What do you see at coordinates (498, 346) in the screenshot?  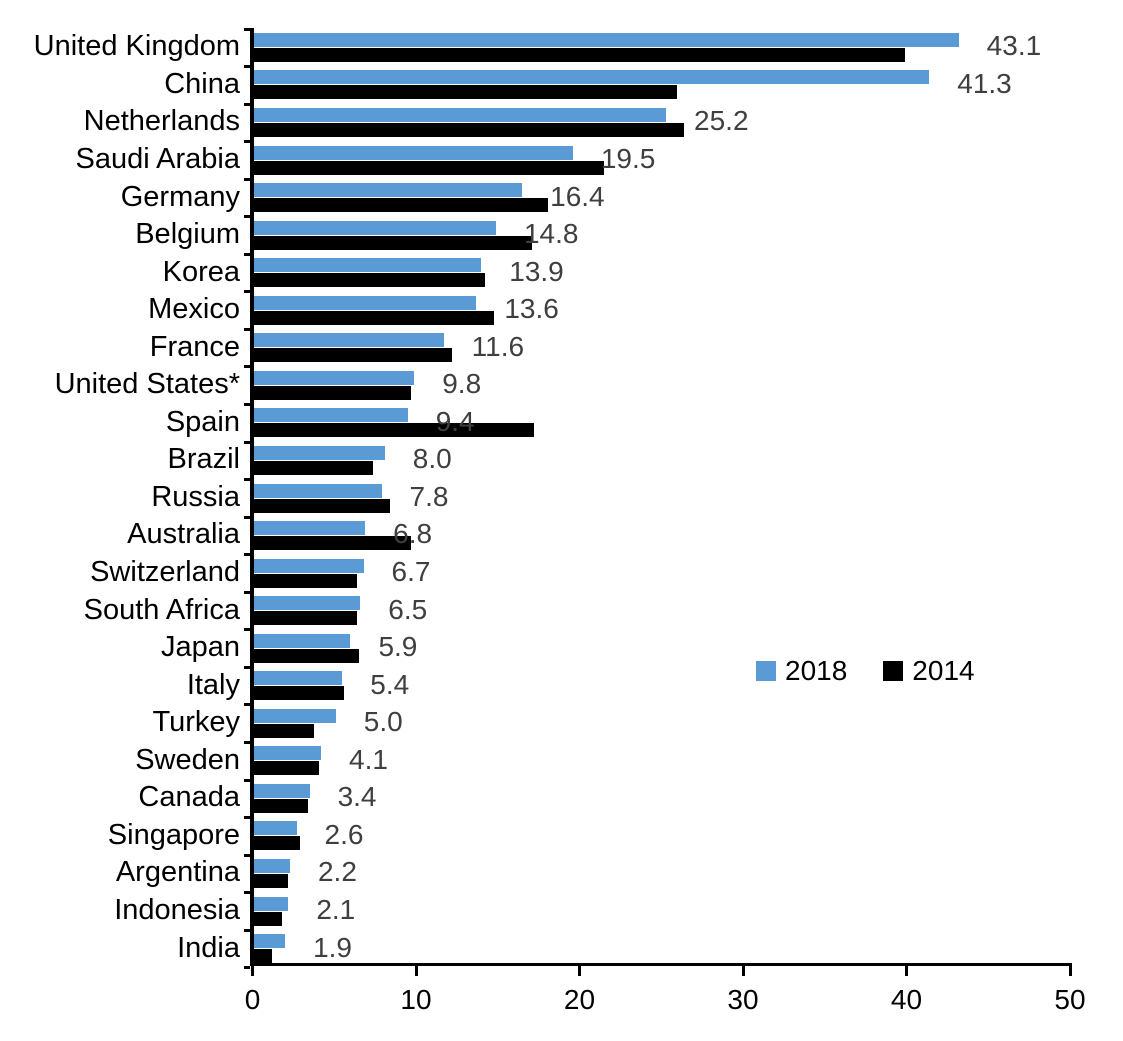 I see `value-label: 11.6` at bounding box center [498, 346].